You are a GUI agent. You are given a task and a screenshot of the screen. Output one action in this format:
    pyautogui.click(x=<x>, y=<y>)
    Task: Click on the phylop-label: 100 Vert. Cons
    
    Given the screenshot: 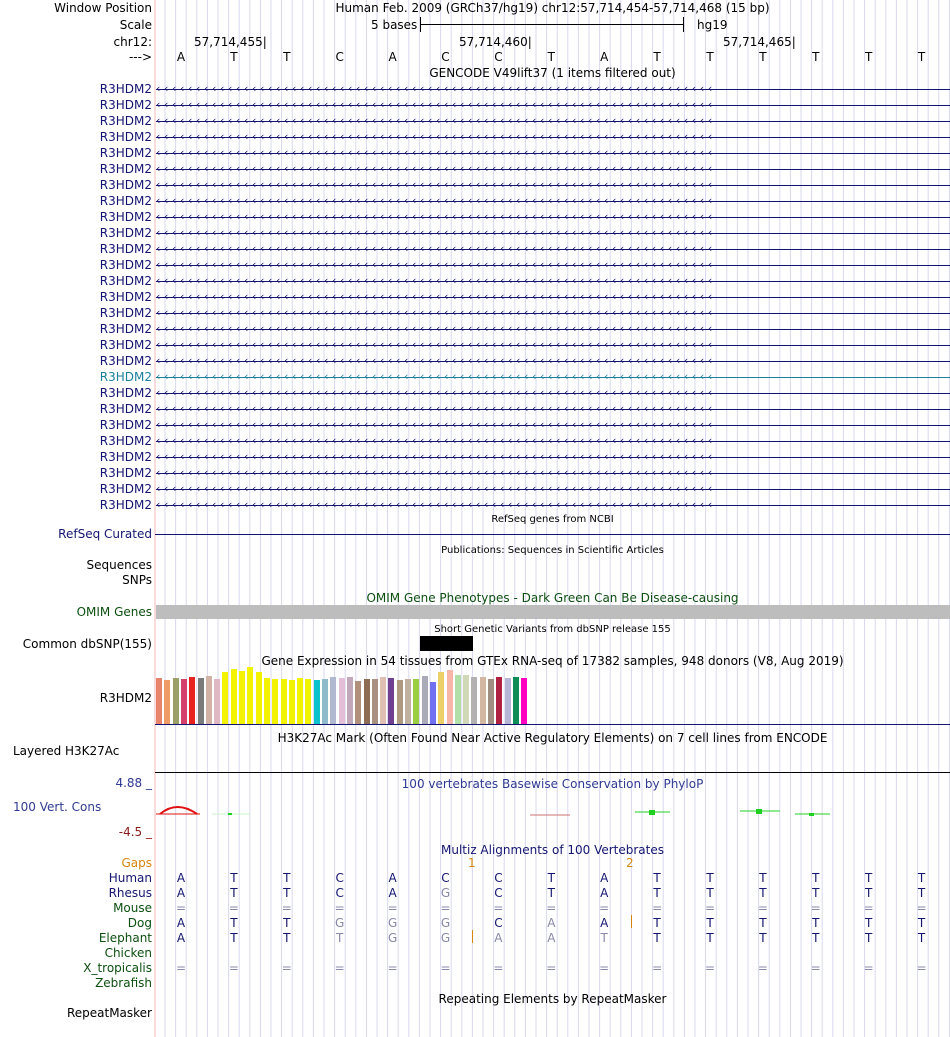 What is the action you would take?
    pyautogui.click(x=57, y=807)
    